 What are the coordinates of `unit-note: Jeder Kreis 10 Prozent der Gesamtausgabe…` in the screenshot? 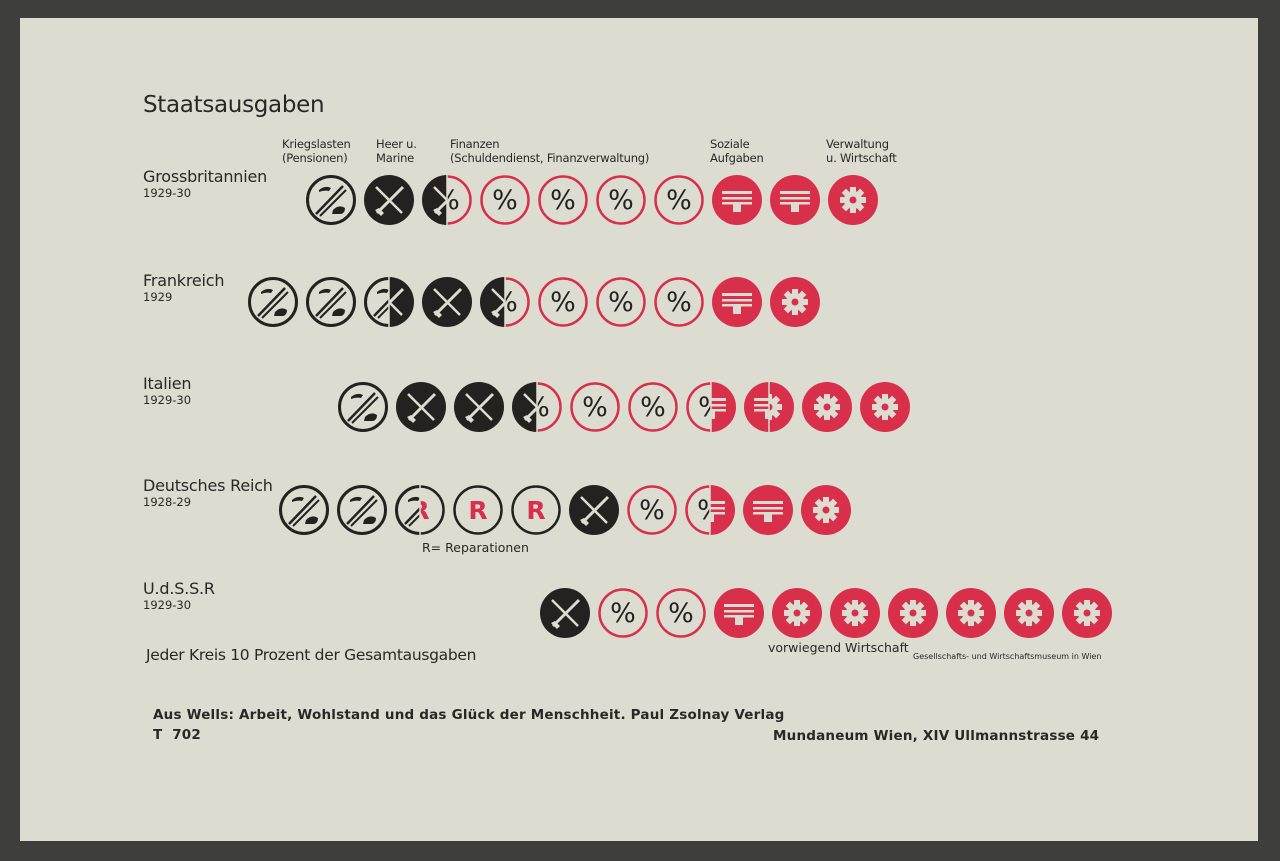 It's located at (311, 655).